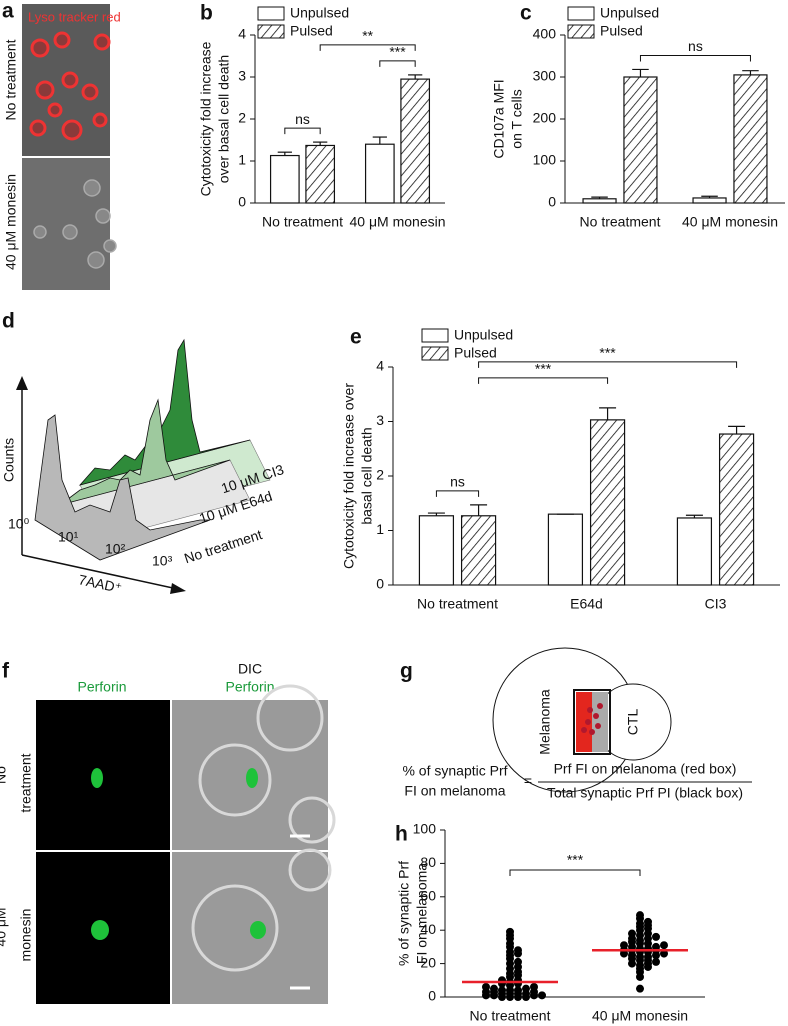 The height and width of the screenshot is (1026, 788). I want to click on row-label: No treatment, so click(11, 79).